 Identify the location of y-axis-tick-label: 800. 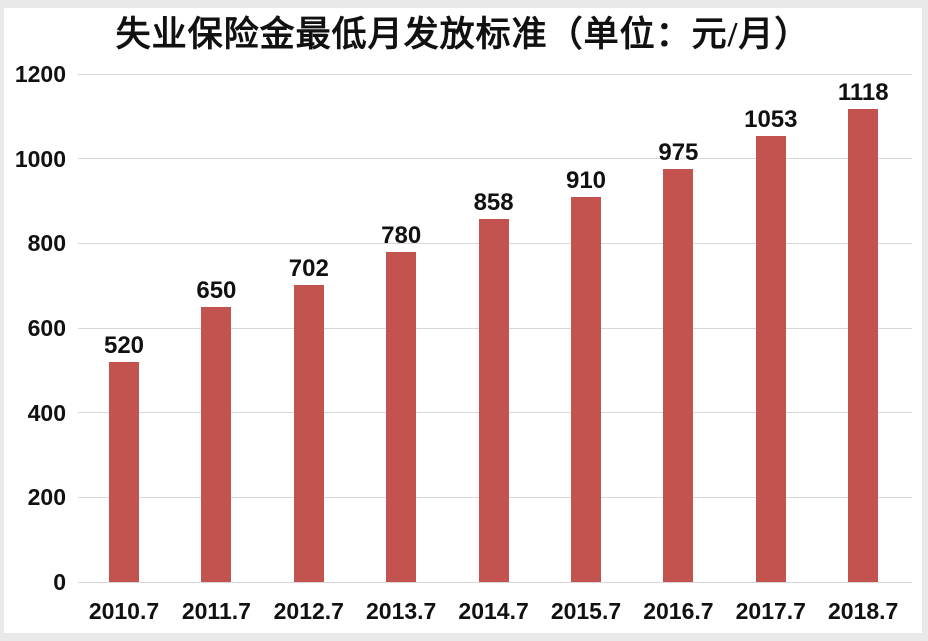
(46, 243).